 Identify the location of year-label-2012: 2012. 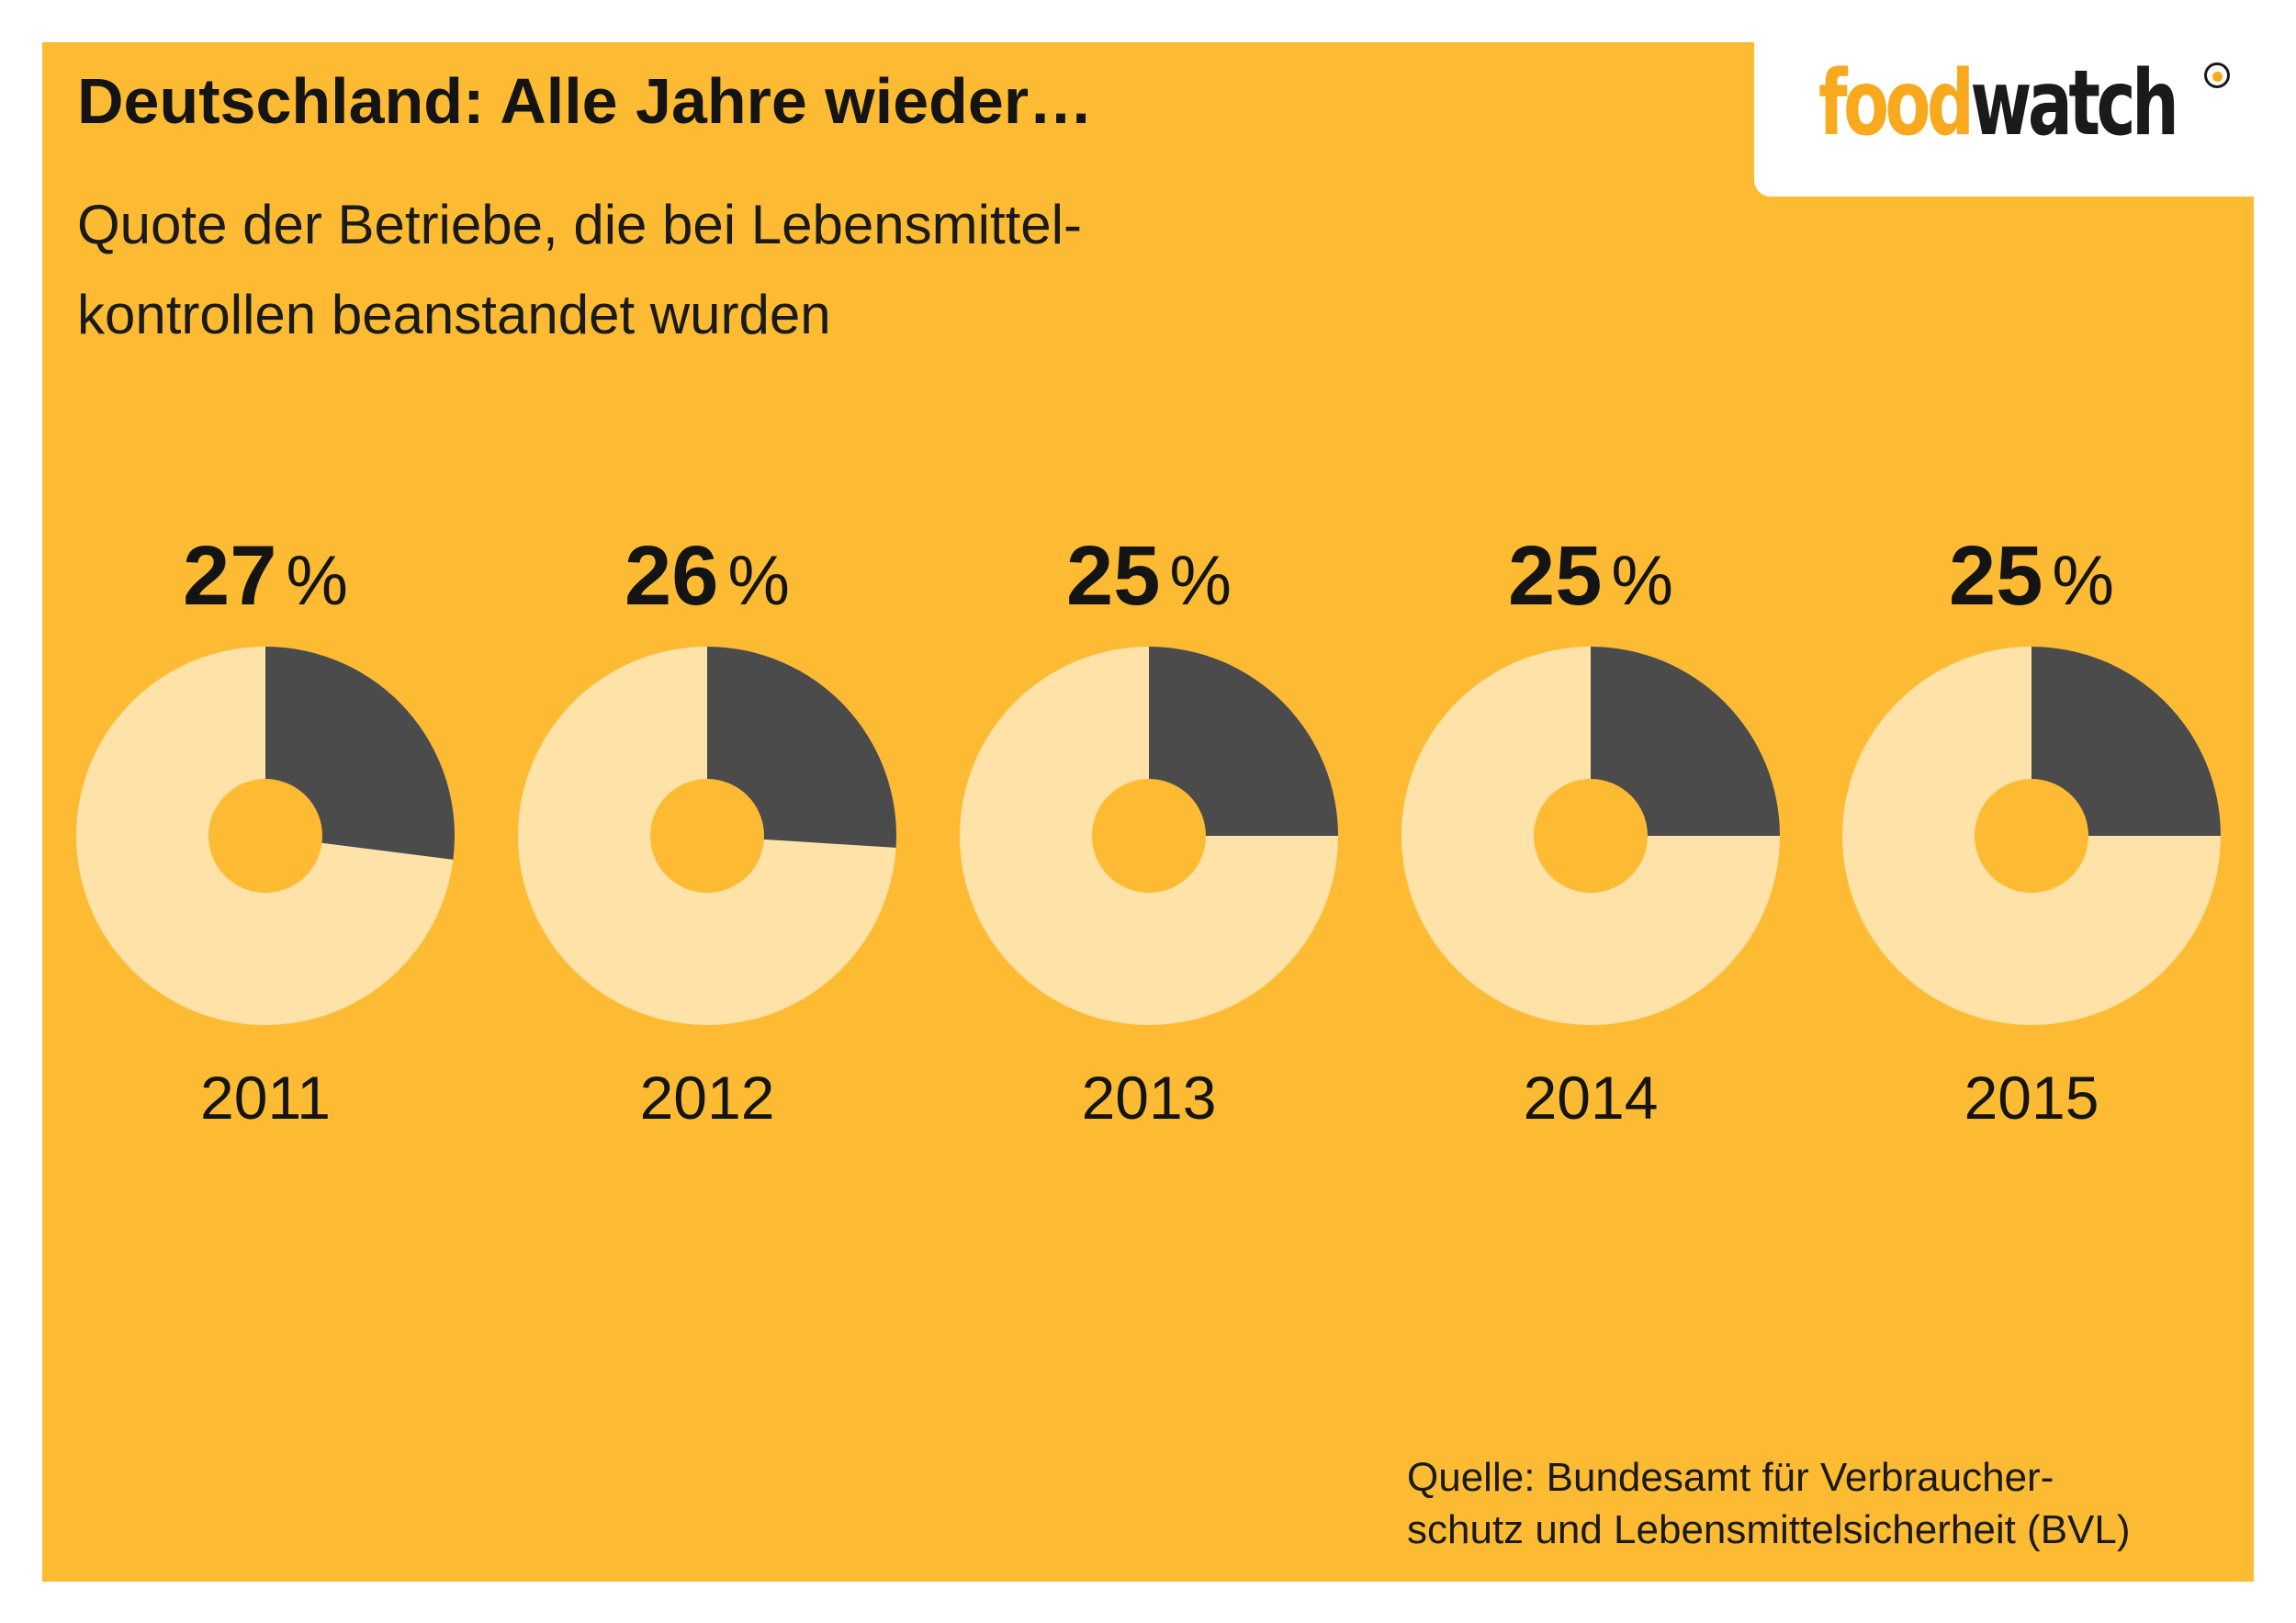
(708, 1098).